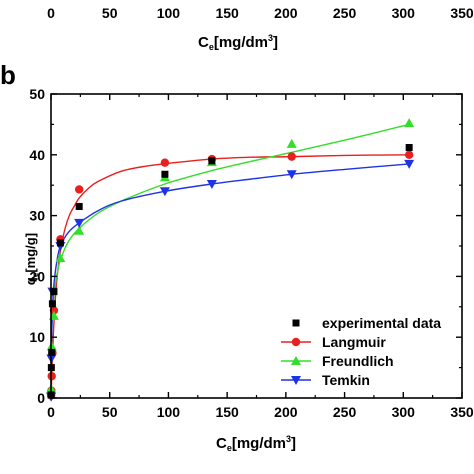  What do you see at coordinates (260, 13) in the screenshot?
I see `panel-a-x-tick-labels: 0 50 100 150 200 250 300 350` at bounding box center [260, 13].